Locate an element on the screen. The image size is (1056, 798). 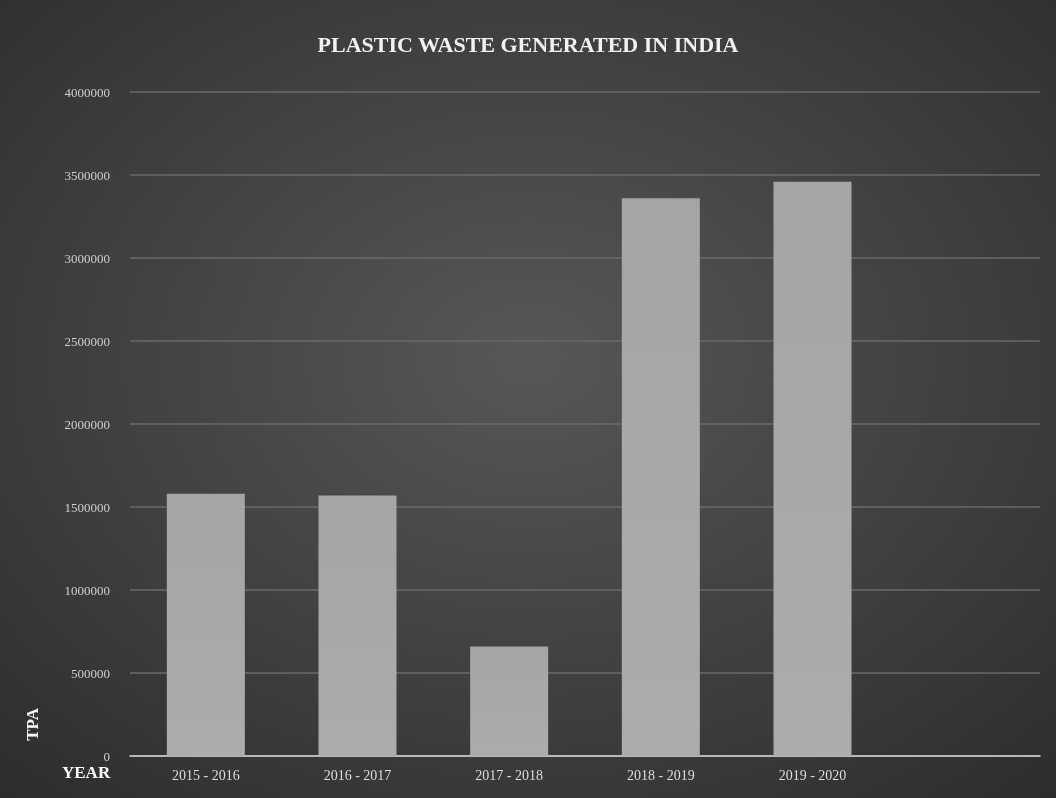
x-axis-title: YEAR is located at coordinates (86, 772).